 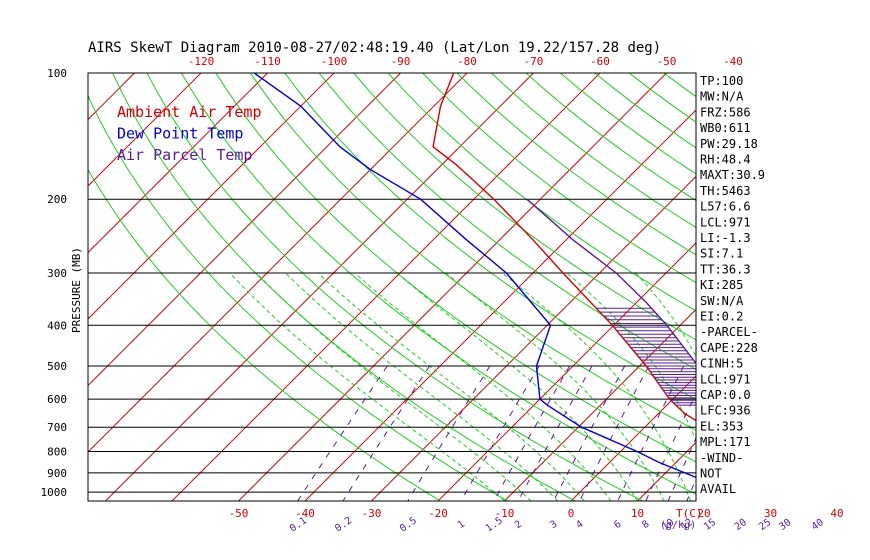 I want to click on mixing-ratio-tick-label: 30, so click(x=785, y=525).